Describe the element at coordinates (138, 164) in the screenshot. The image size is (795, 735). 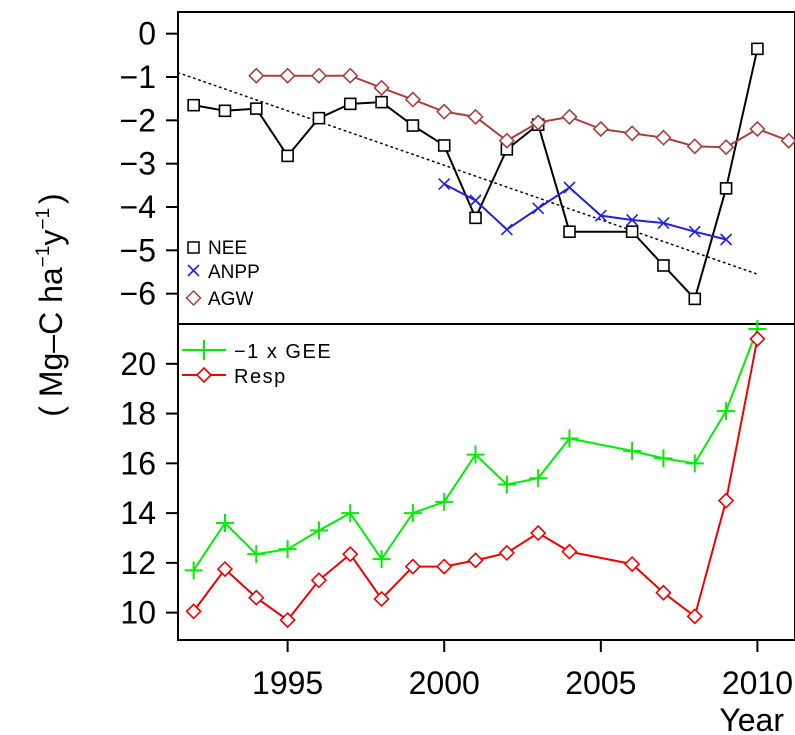
I see `y-tick-label: −3` at that location.